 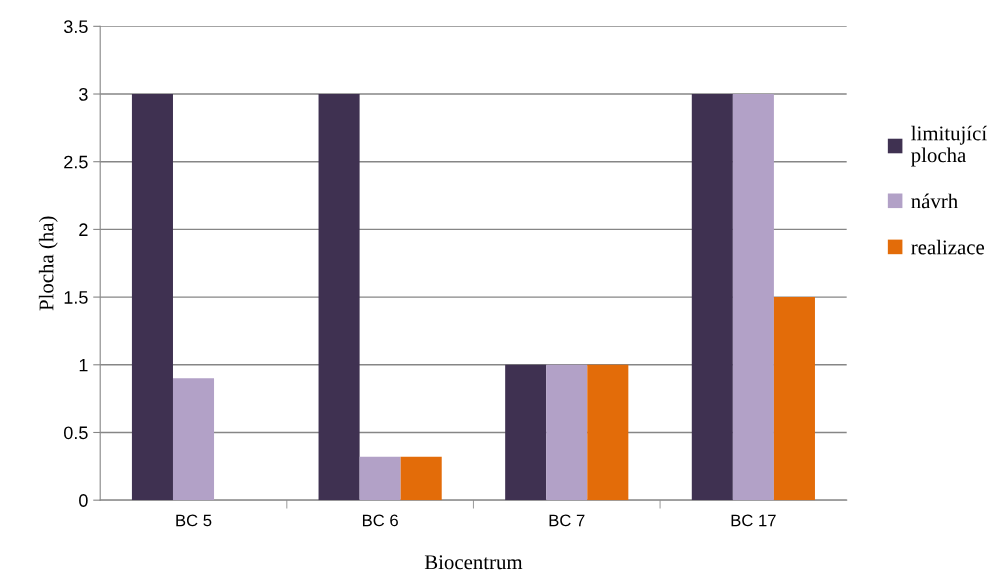 What do you see at coordinates (473, 562) in the screenshot?
I see `x-axis-title: Biocentrum` at bounding box center [473, 562].